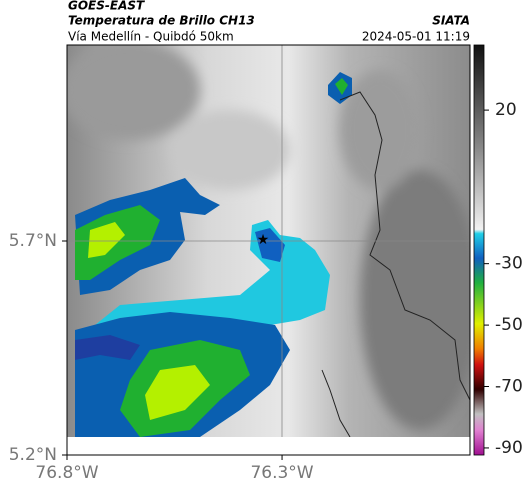 The width and height of the screenshot is (526, 491). Describe the element at coordinates (281, 473) in the screenshot. I see `x-tick-label: 76.3°W` at that location.